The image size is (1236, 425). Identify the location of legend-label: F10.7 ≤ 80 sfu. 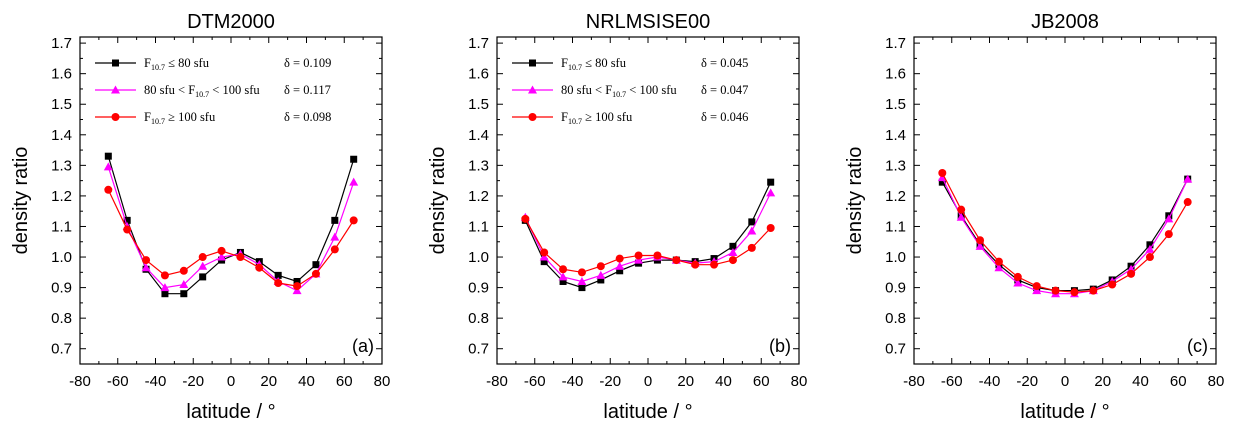
(594, 64).